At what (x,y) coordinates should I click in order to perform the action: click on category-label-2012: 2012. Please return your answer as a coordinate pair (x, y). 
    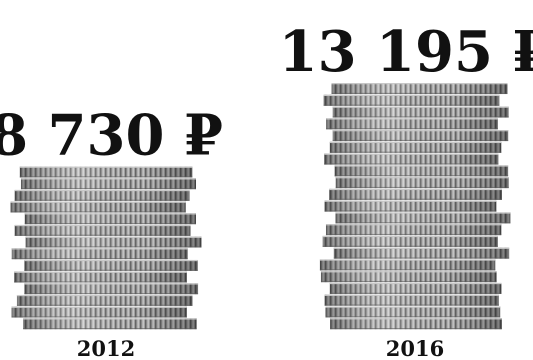
    Looking at the image, I should click on (106, 348).